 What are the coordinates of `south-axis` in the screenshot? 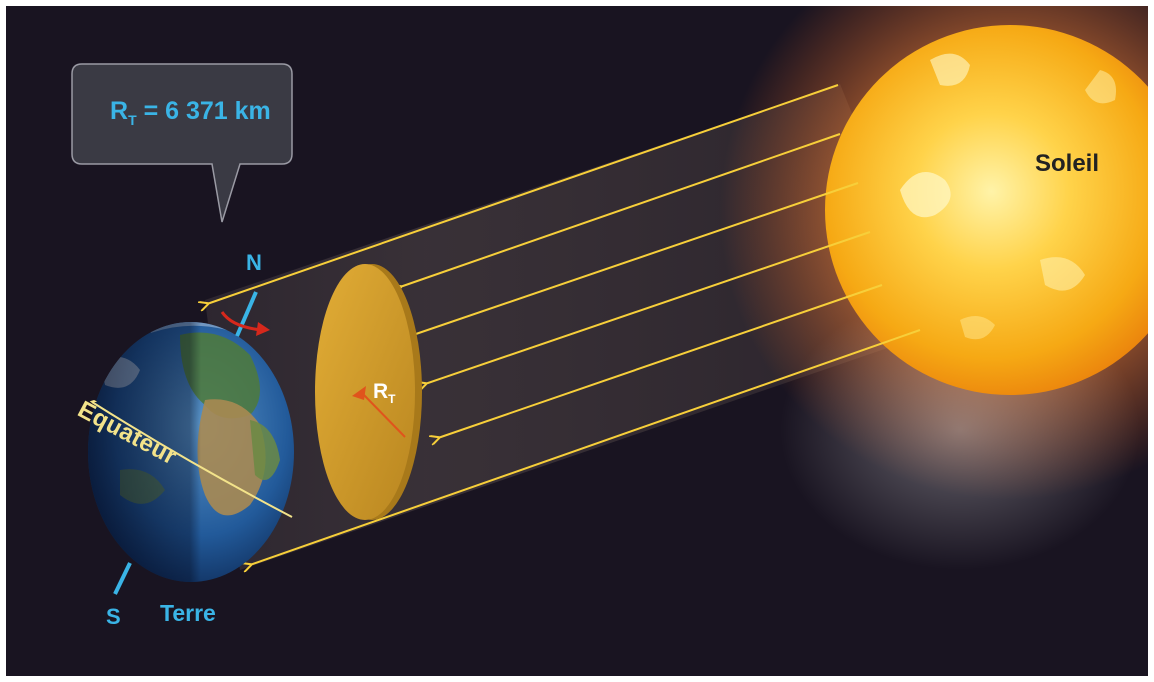 It's located at (122, 578).